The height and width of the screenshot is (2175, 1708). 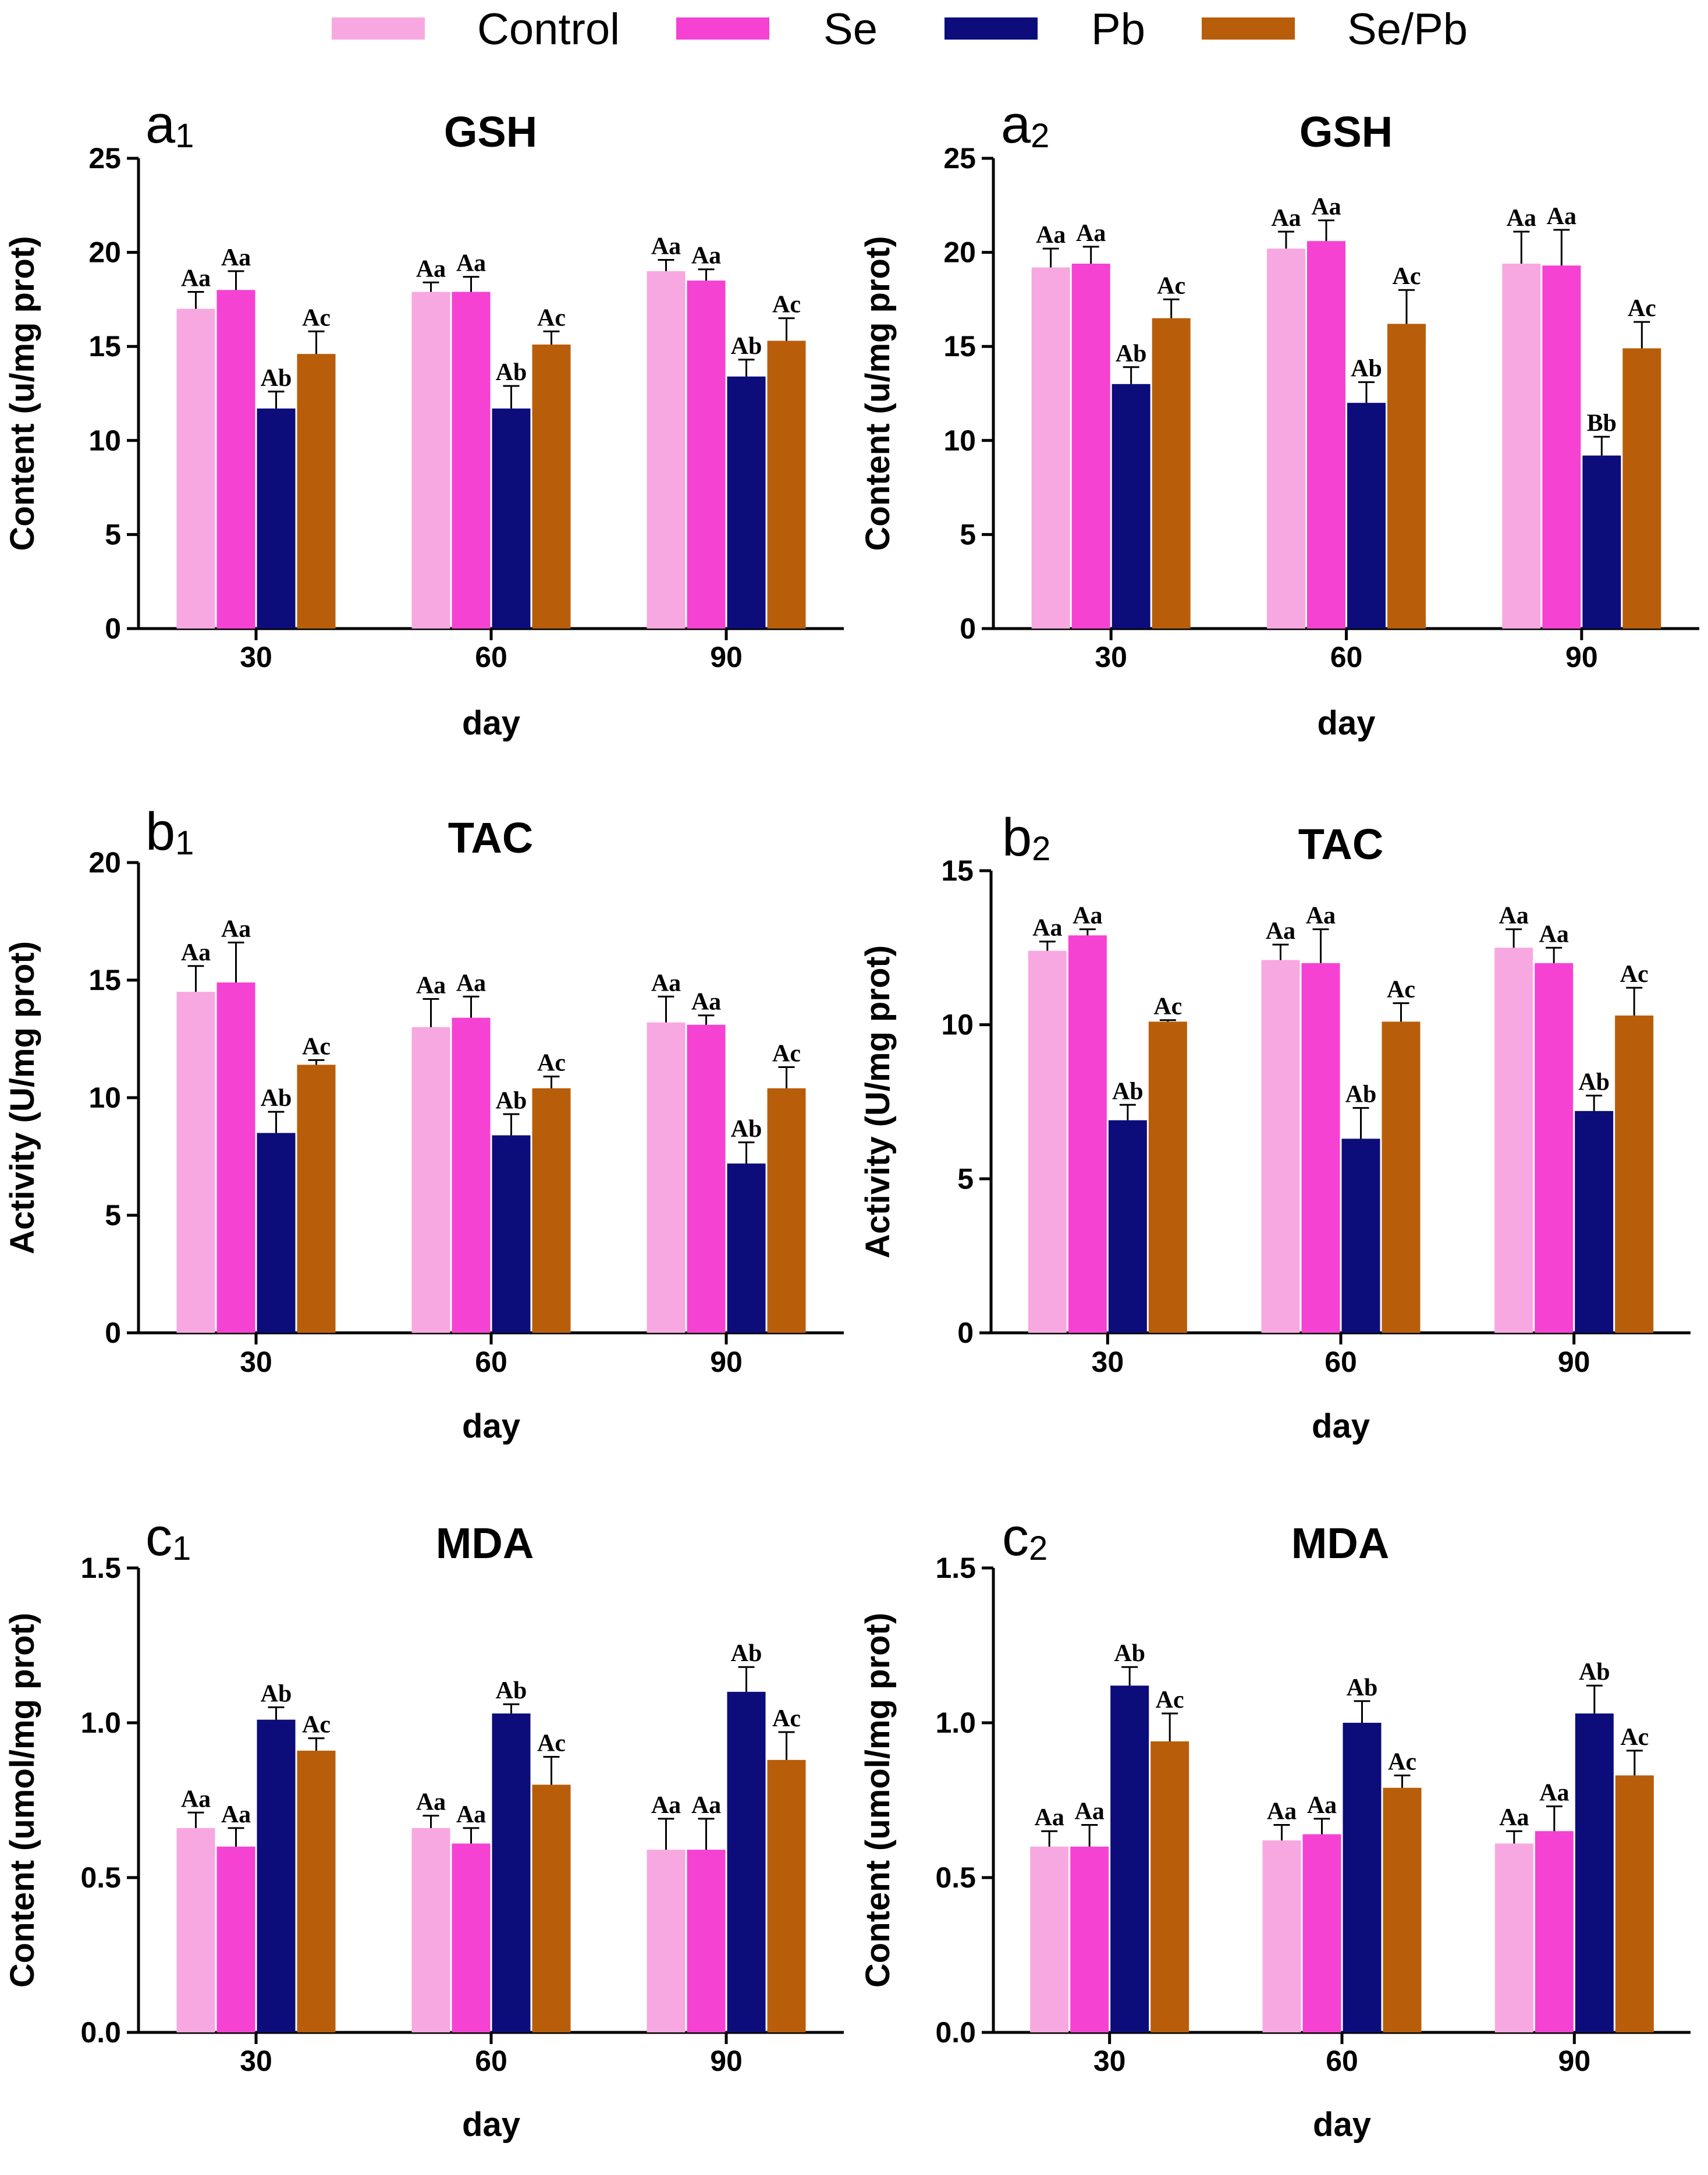 I want to click on significance-label: Bb, so click(x=1602, y=424).